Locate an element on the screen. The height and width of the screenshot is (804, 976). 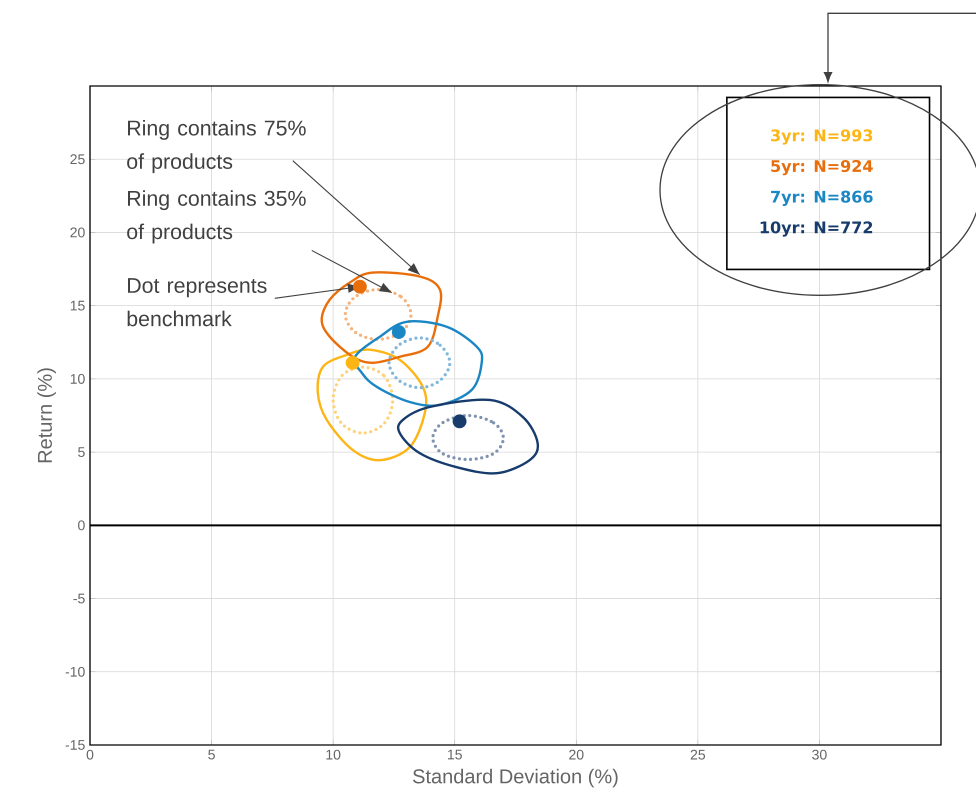
y-tick-label: -10 is located at coordinates (75, 671).